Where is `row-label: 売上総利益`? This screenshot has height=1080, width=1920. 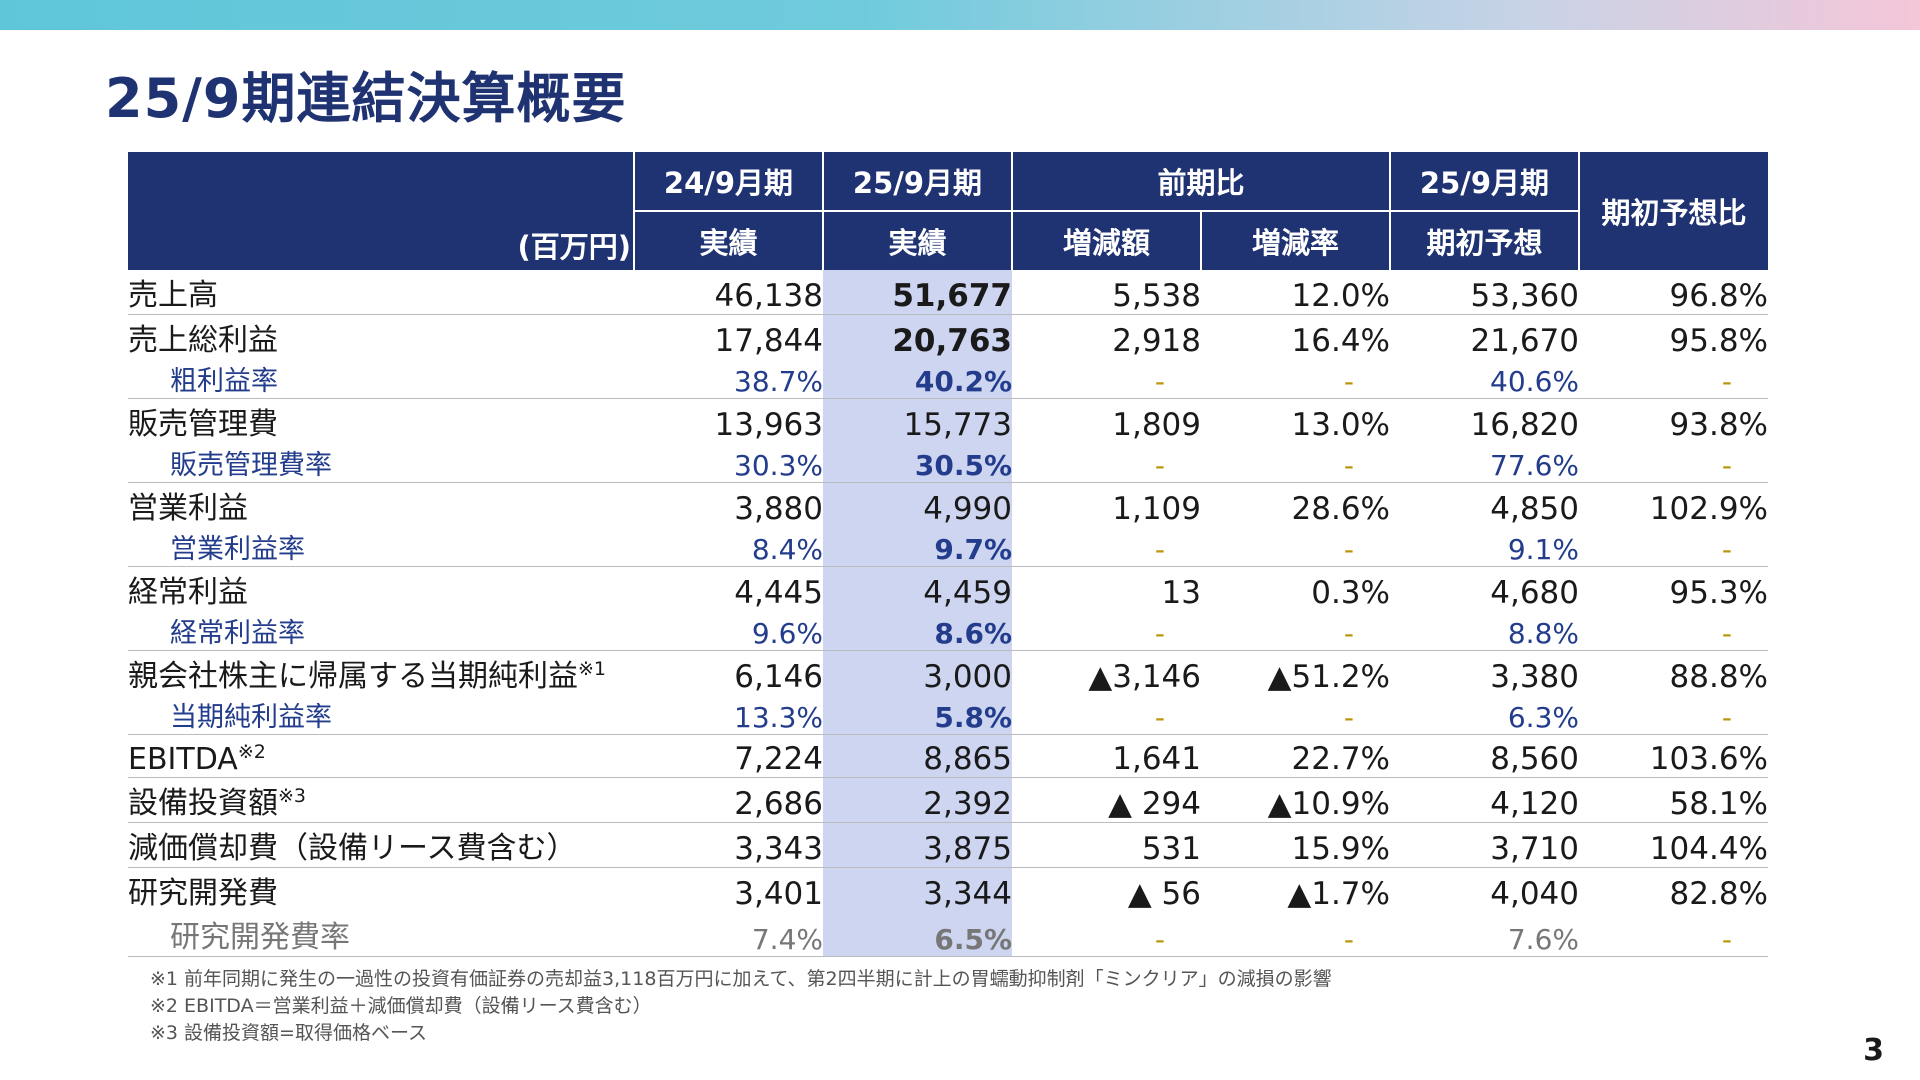 row-label: 売上総利益 is located at coordinates (381, 336).